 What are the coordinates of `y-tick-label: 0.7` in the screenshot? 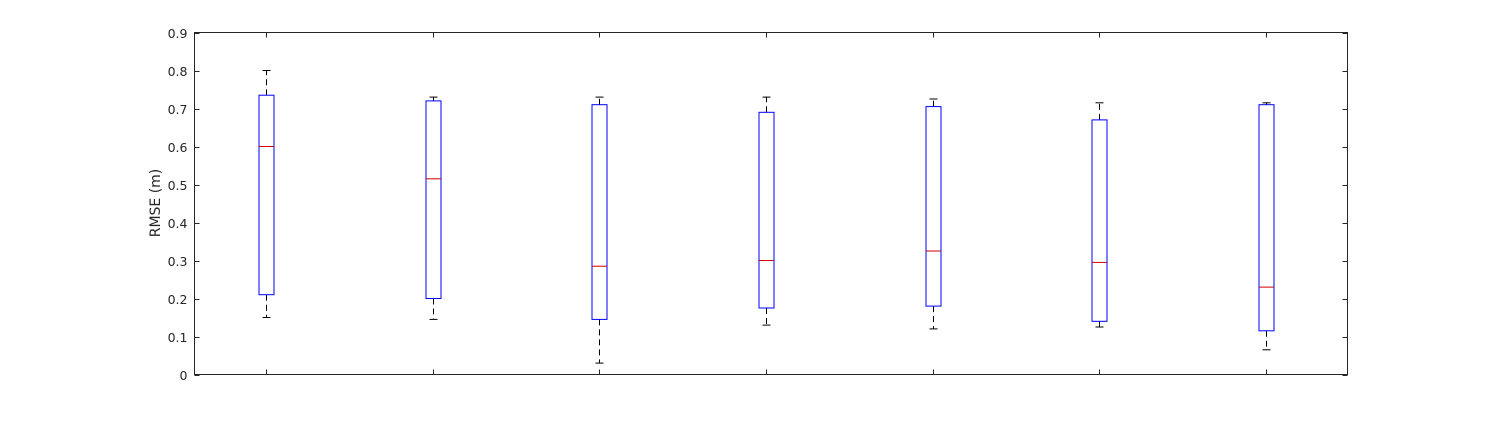 It's located at (178, 109).